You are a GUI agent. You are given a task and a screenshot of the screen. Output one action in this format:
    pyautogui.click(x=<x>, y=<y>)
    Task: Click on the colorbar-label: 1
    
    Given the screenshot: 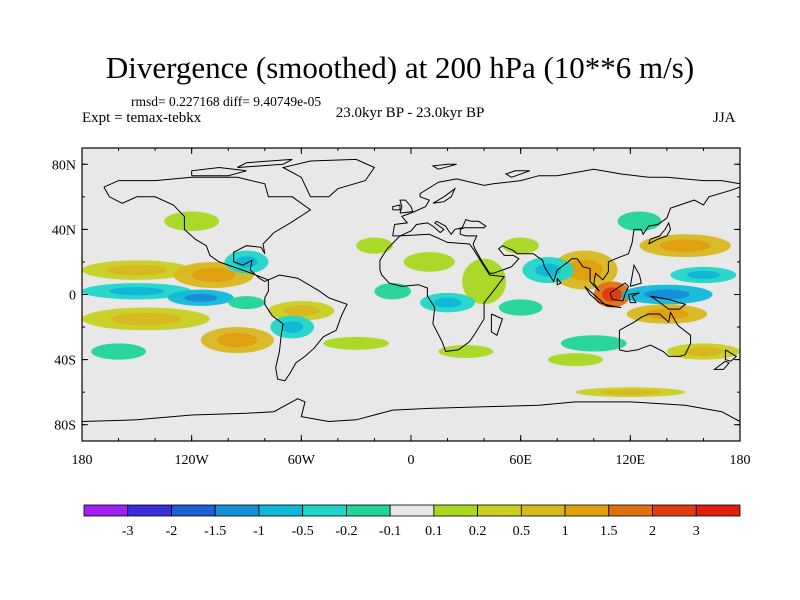 What is the action you would take?
    pyautogui.click(x=565, y=531)
    